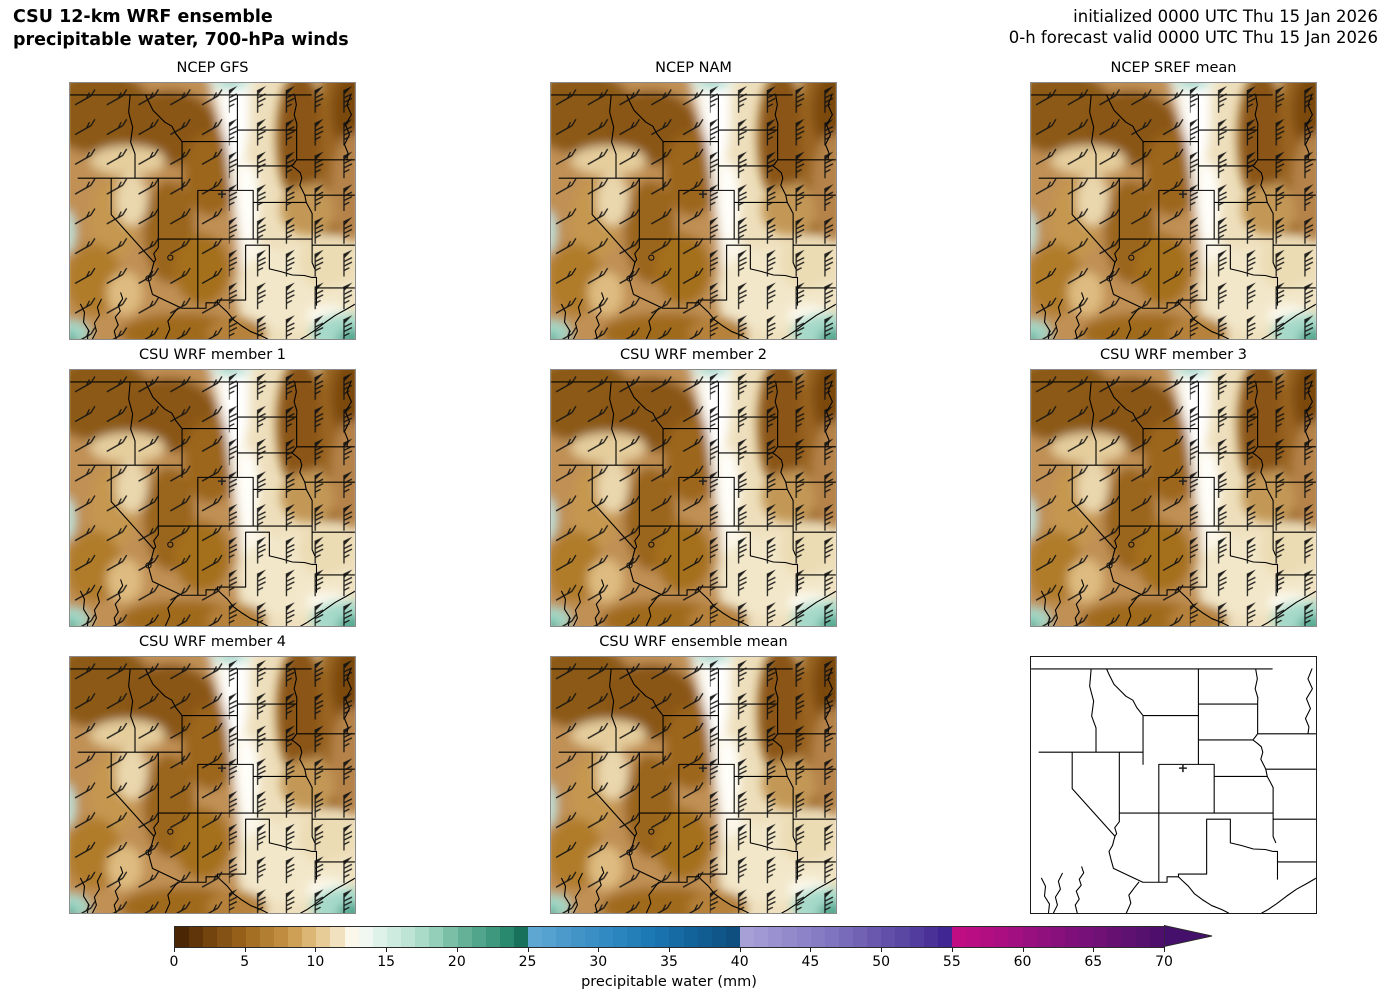 Image resolution: width=1387 pixels, height=1001 pixels. I want to click on panel-title: CSU WRF member 1, so click(212, 355).